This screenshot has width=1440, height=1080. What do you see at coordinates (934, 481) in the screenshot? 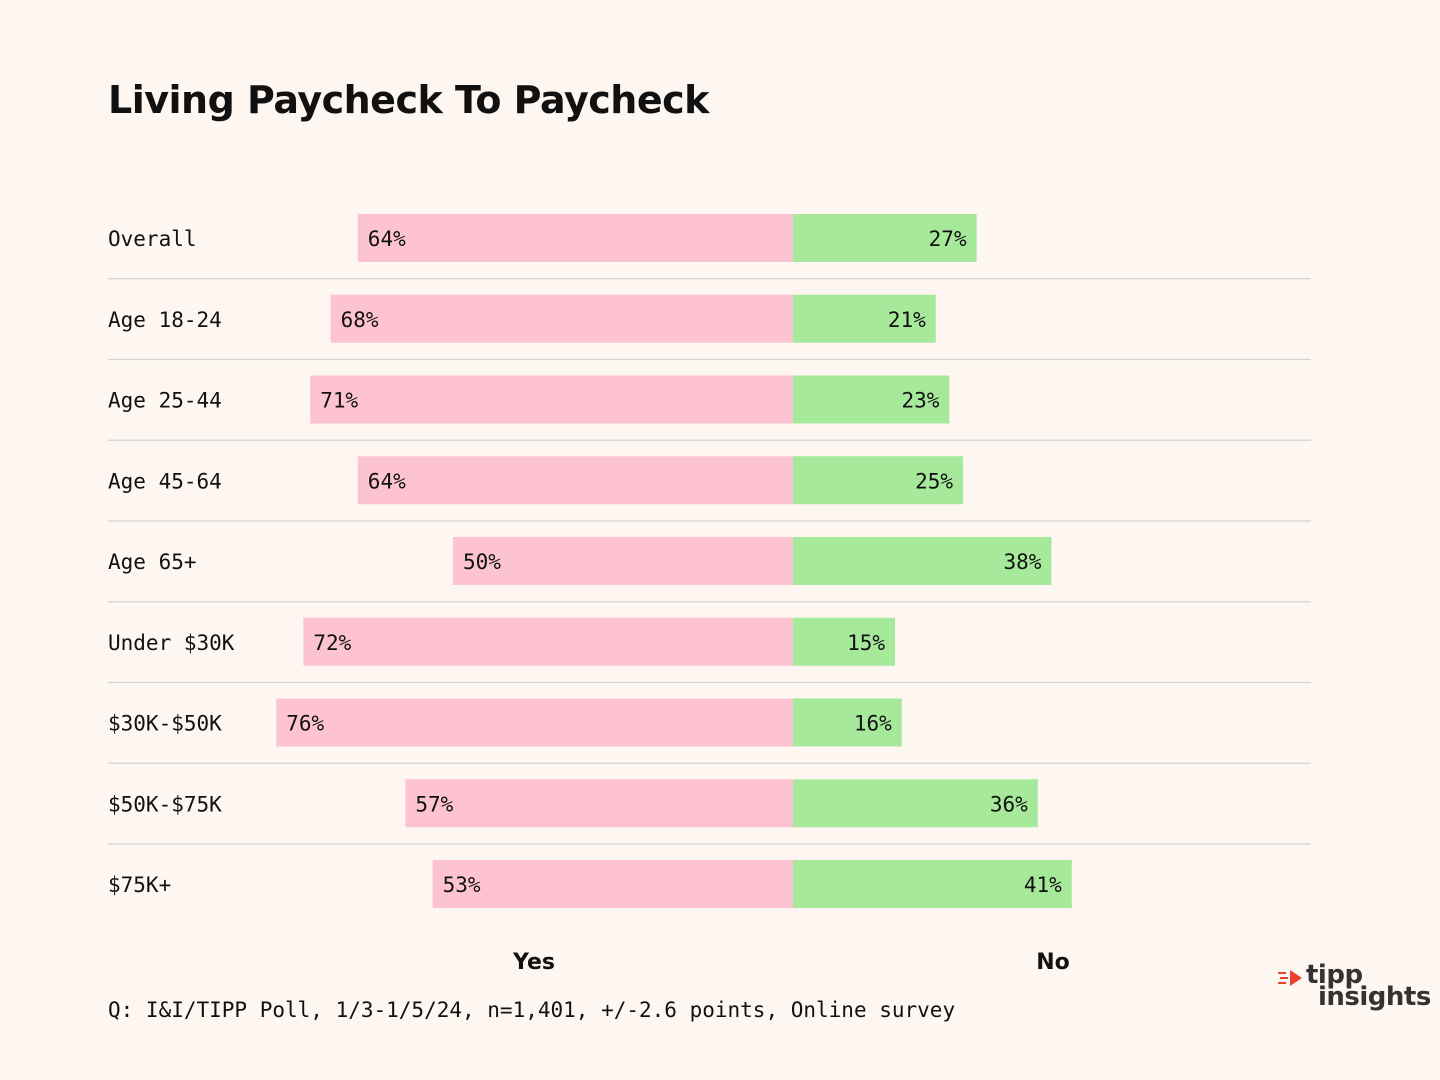
I see `value-label-no: 25%` at bounding box center [934, 481].